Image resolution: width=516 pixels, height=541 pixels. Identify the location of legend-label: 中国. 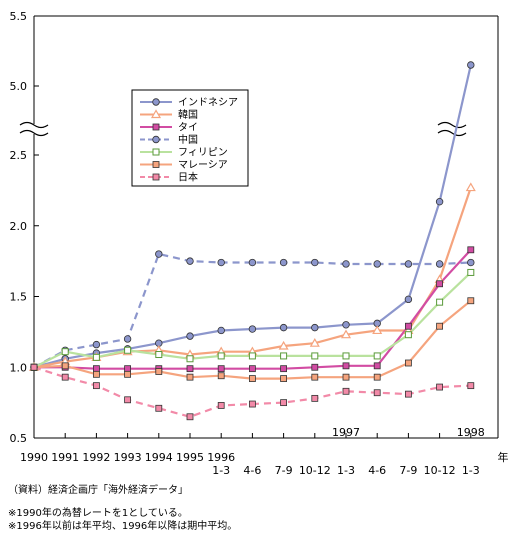
(188, 139).